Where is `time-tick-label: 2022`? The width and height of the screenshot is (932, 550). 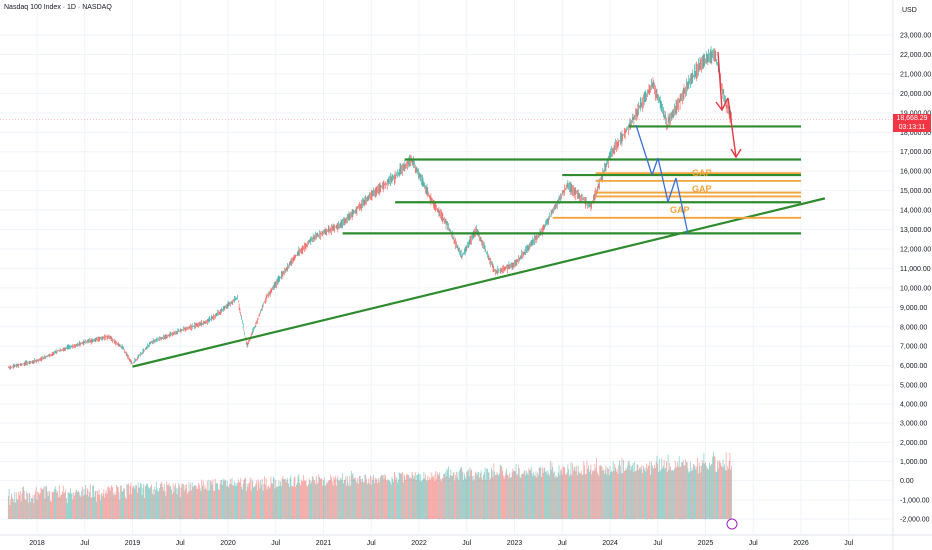 time-tick-label: 2022 is located at coordinates (419, 543).